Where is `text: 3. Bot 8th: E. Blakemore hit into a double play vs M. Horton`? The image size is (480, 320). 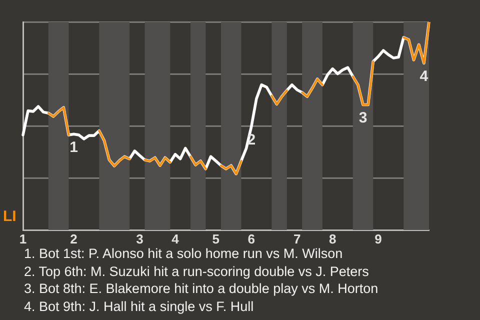
text: 3. Bot 8th: E. Blakemore hit into a double play vs M. Horton is located at coordinates (201, 289).